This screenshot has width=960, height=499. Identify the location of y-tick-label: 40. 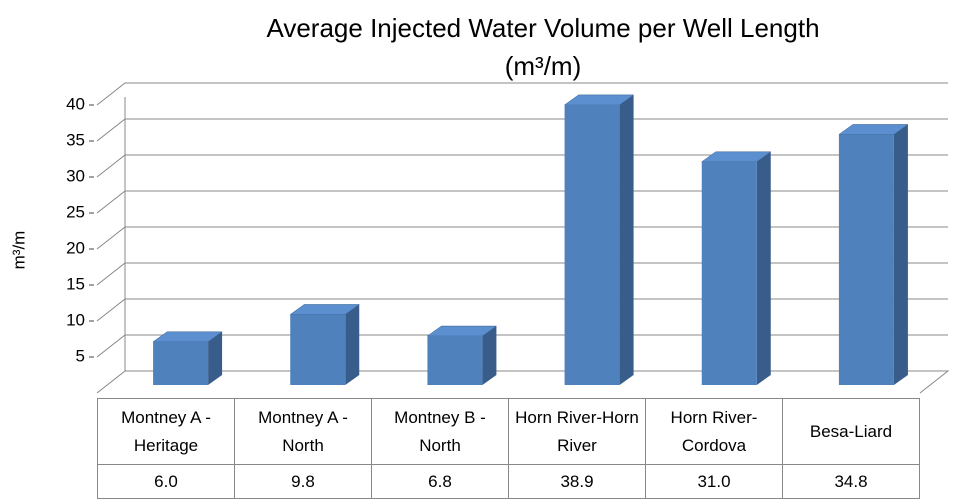
(75, 103).